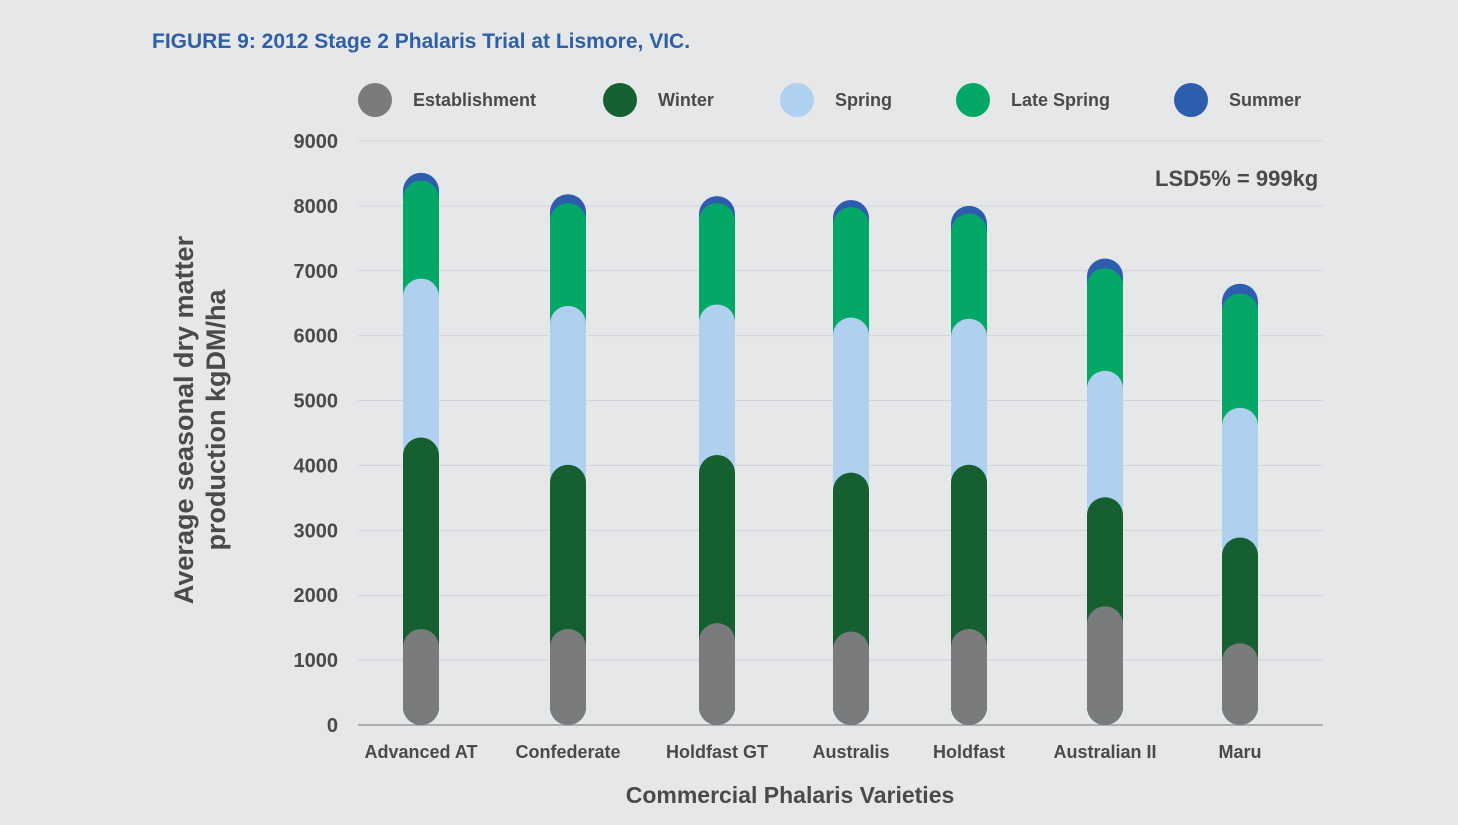  I want to click on bar-australis-establishment, so click(851, 678).